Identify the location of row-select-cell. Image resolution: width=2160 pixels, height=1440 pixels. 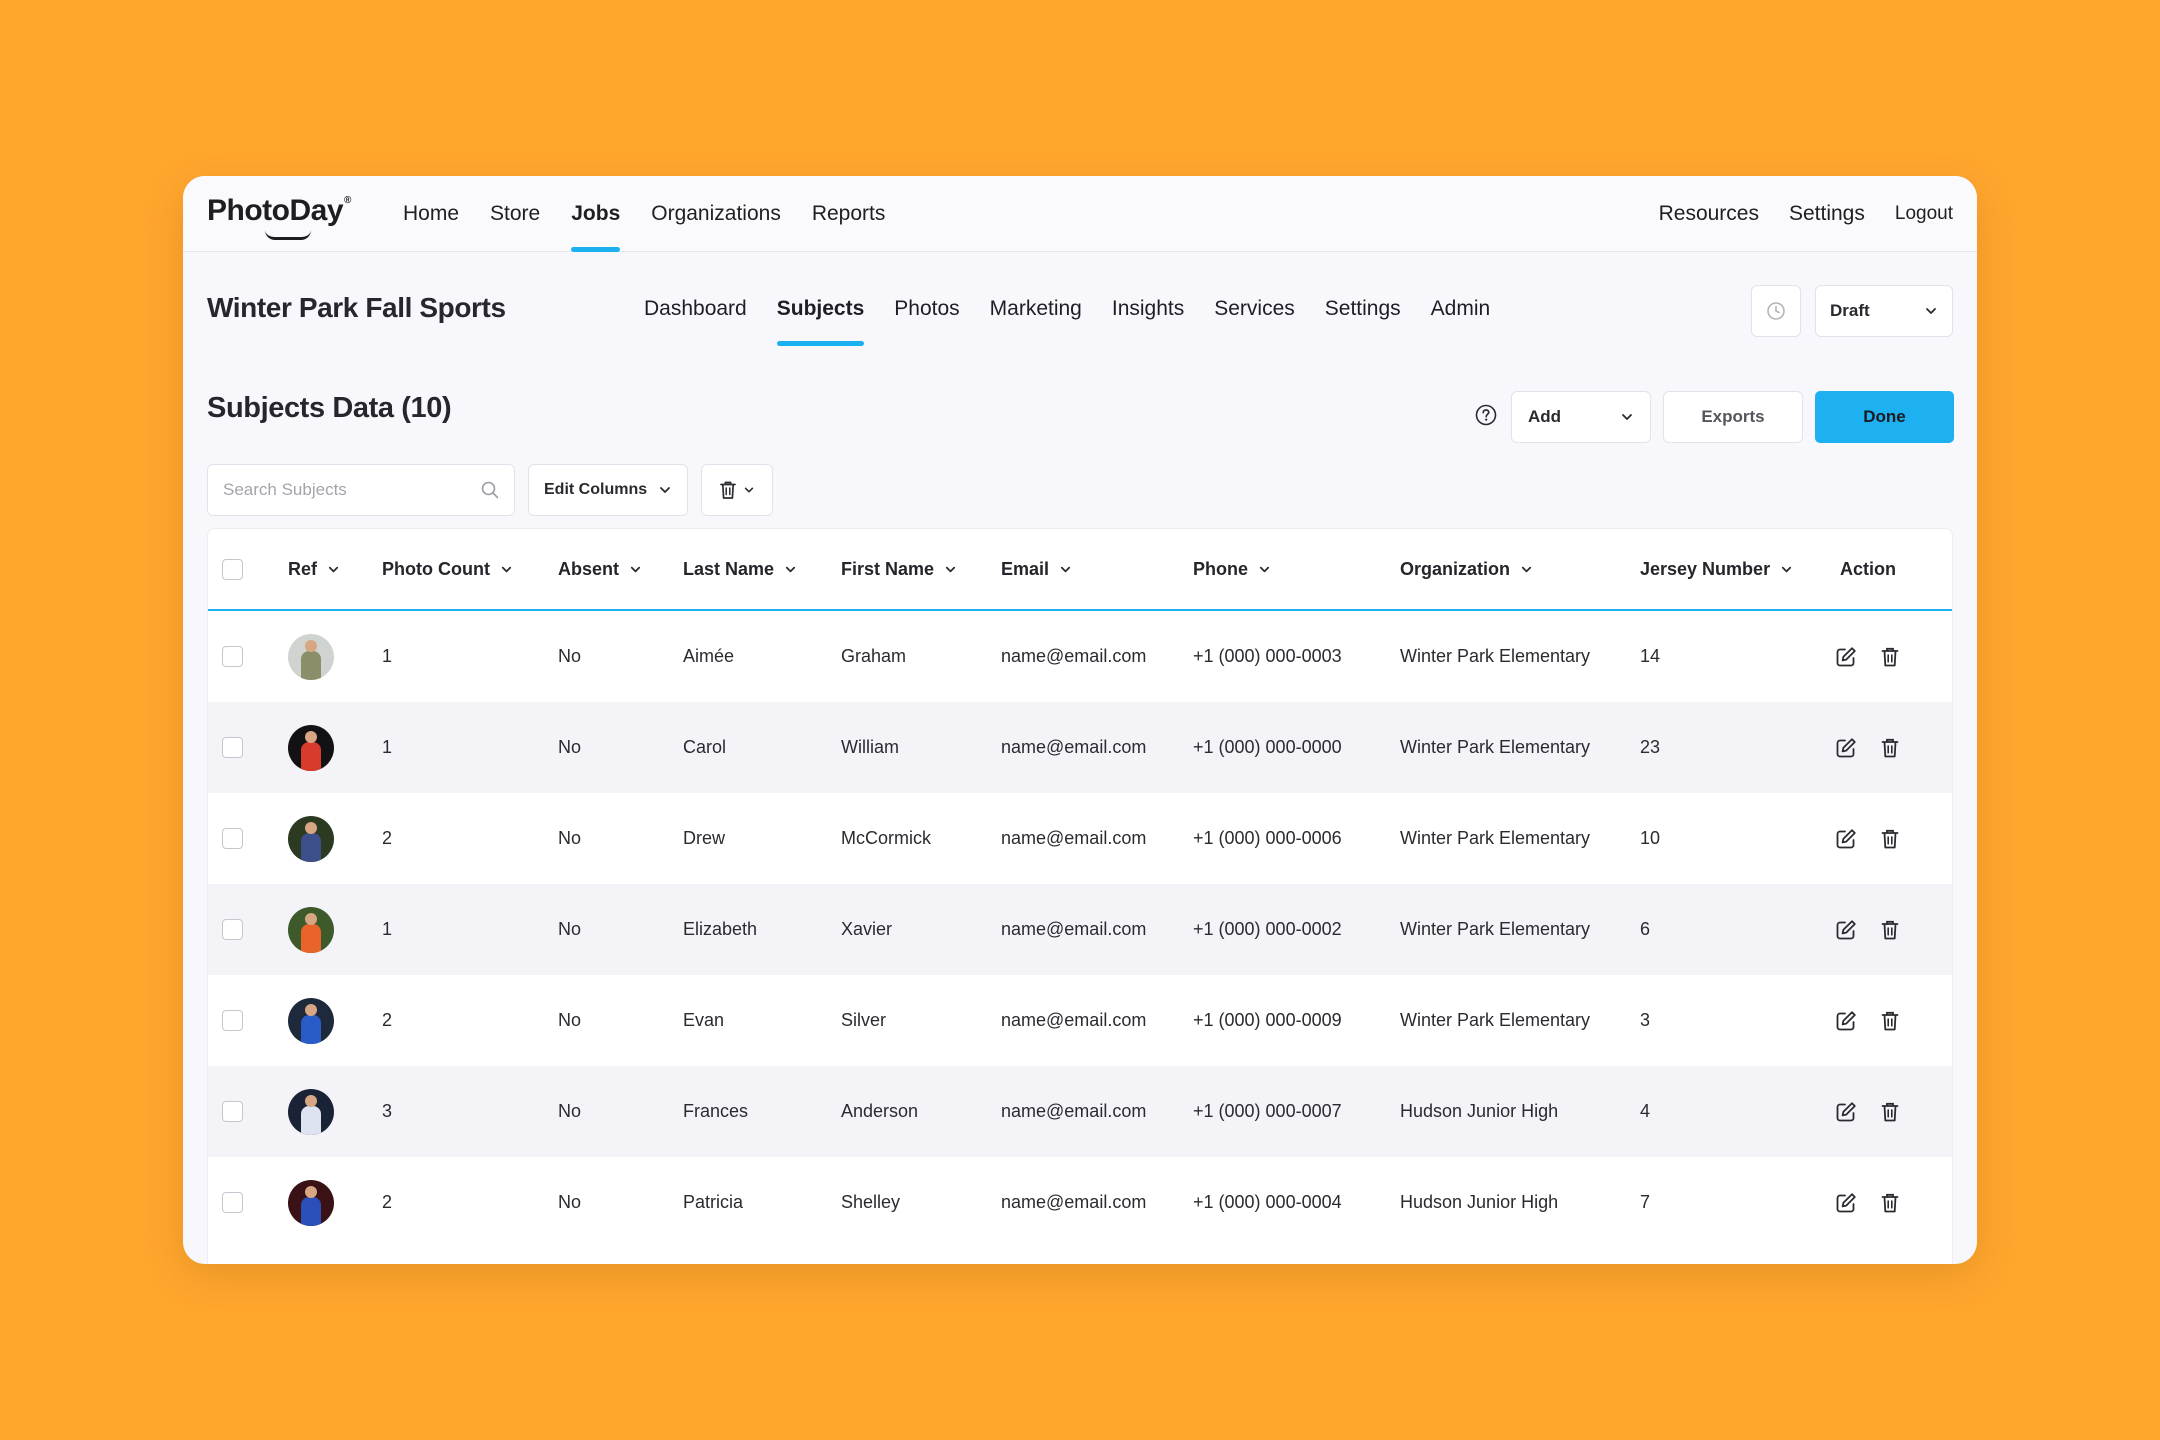
(232, 747).